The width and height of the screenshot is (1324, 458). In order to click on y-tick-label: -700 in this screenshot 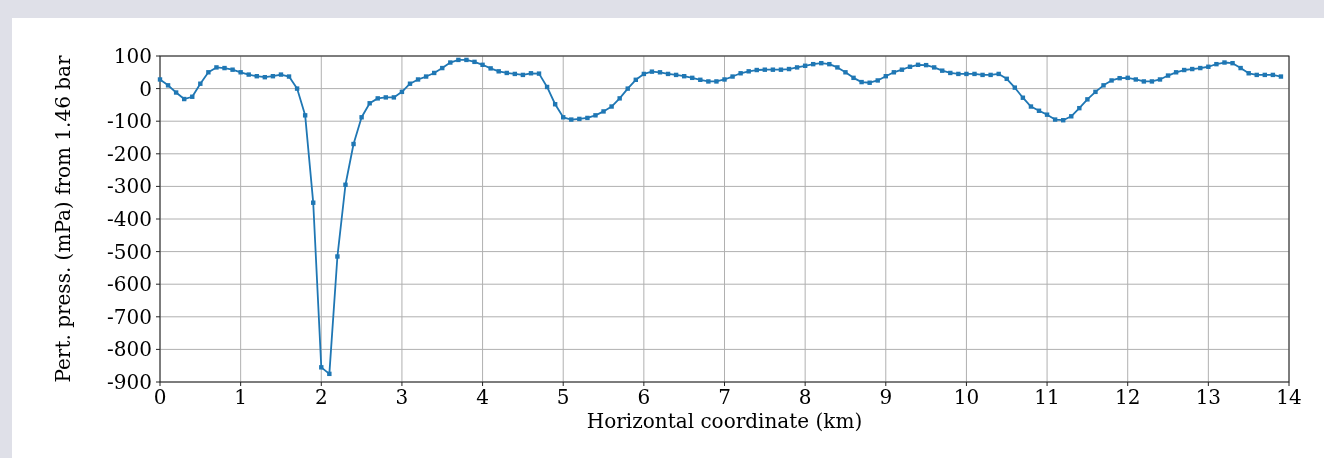, I will do `click(129, 316)`.